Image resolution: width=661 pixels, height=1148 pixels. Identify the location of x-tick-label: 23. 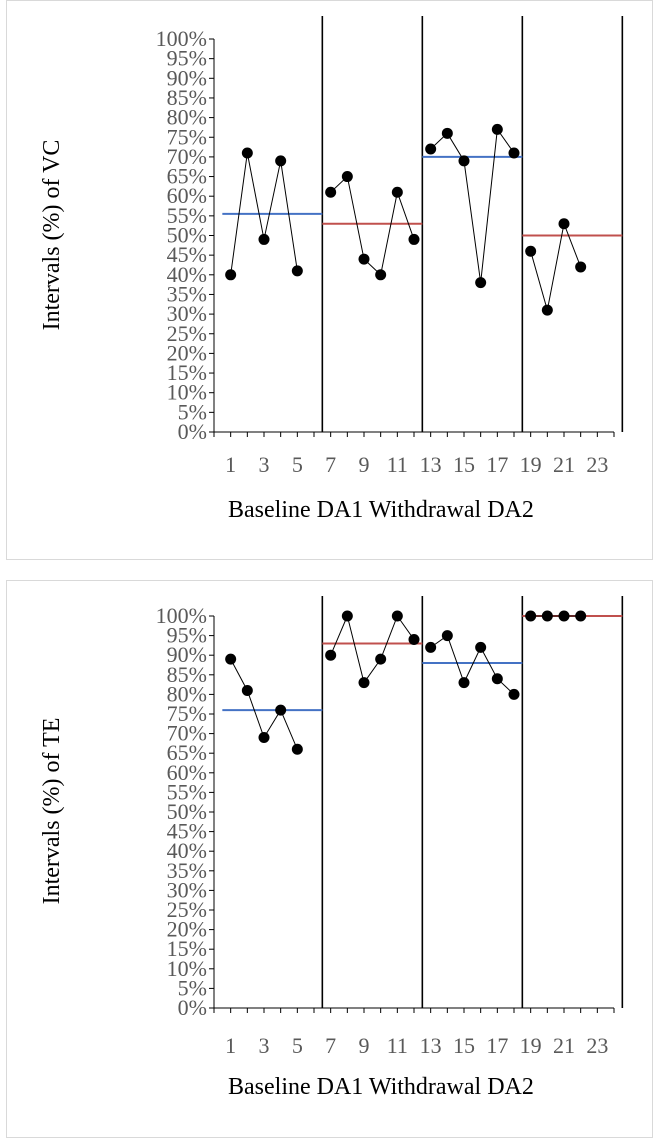
(597, 464).